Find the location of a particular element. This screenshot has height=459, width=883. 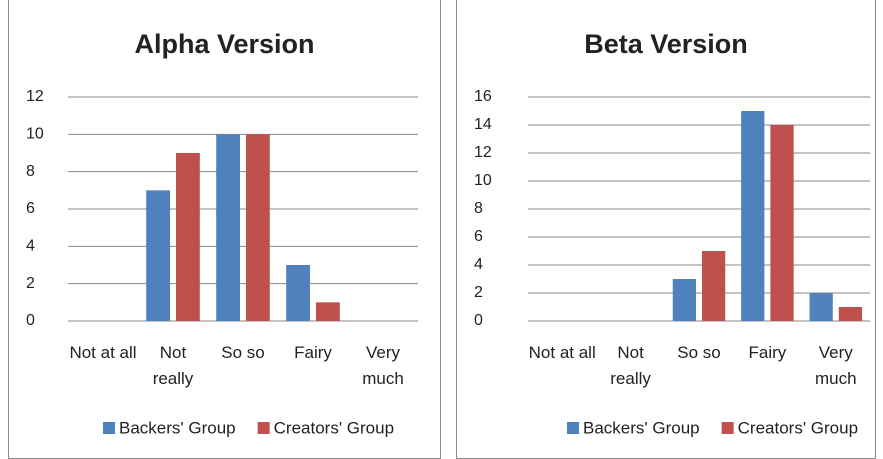

chart-title: Alpha Version is located at coordinates (224, 44).